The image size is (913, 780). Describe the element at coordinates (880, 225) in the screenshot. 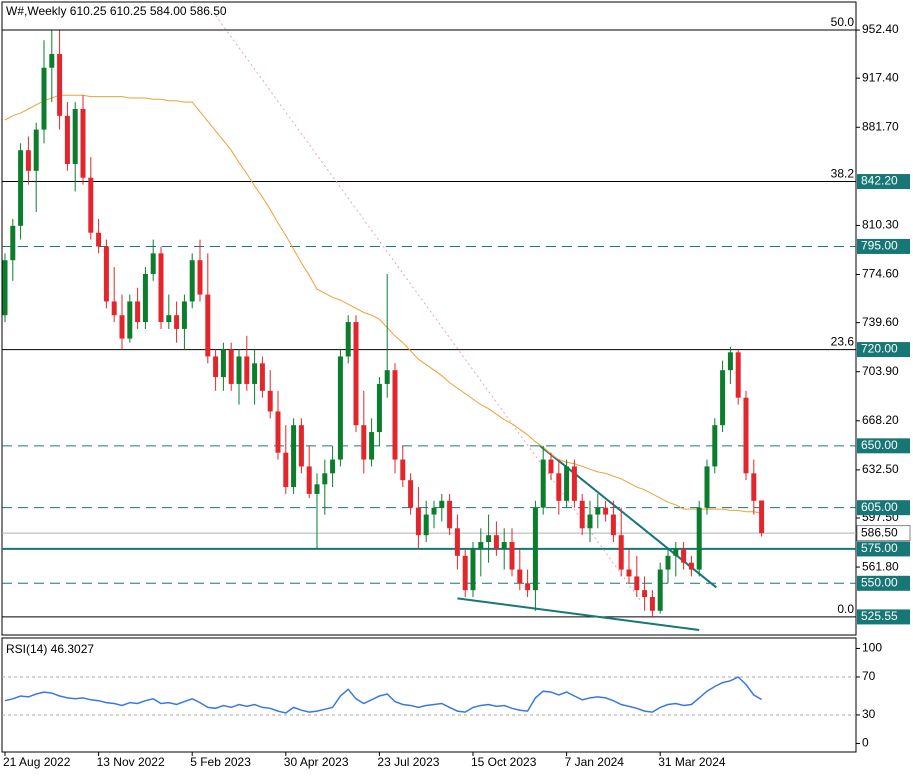

I see `y-tick-label: 810.30` at that location.